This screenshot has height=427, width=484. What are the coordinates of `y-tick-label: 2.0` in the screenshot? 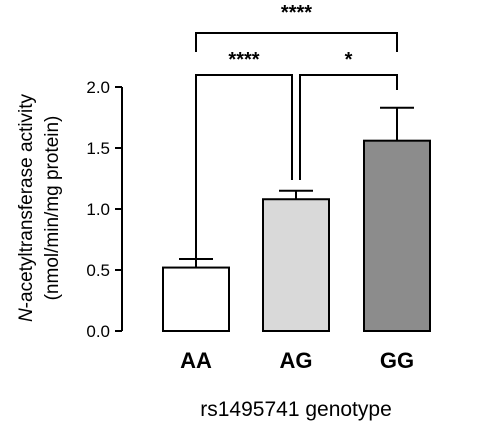 It's located at (98, 87).